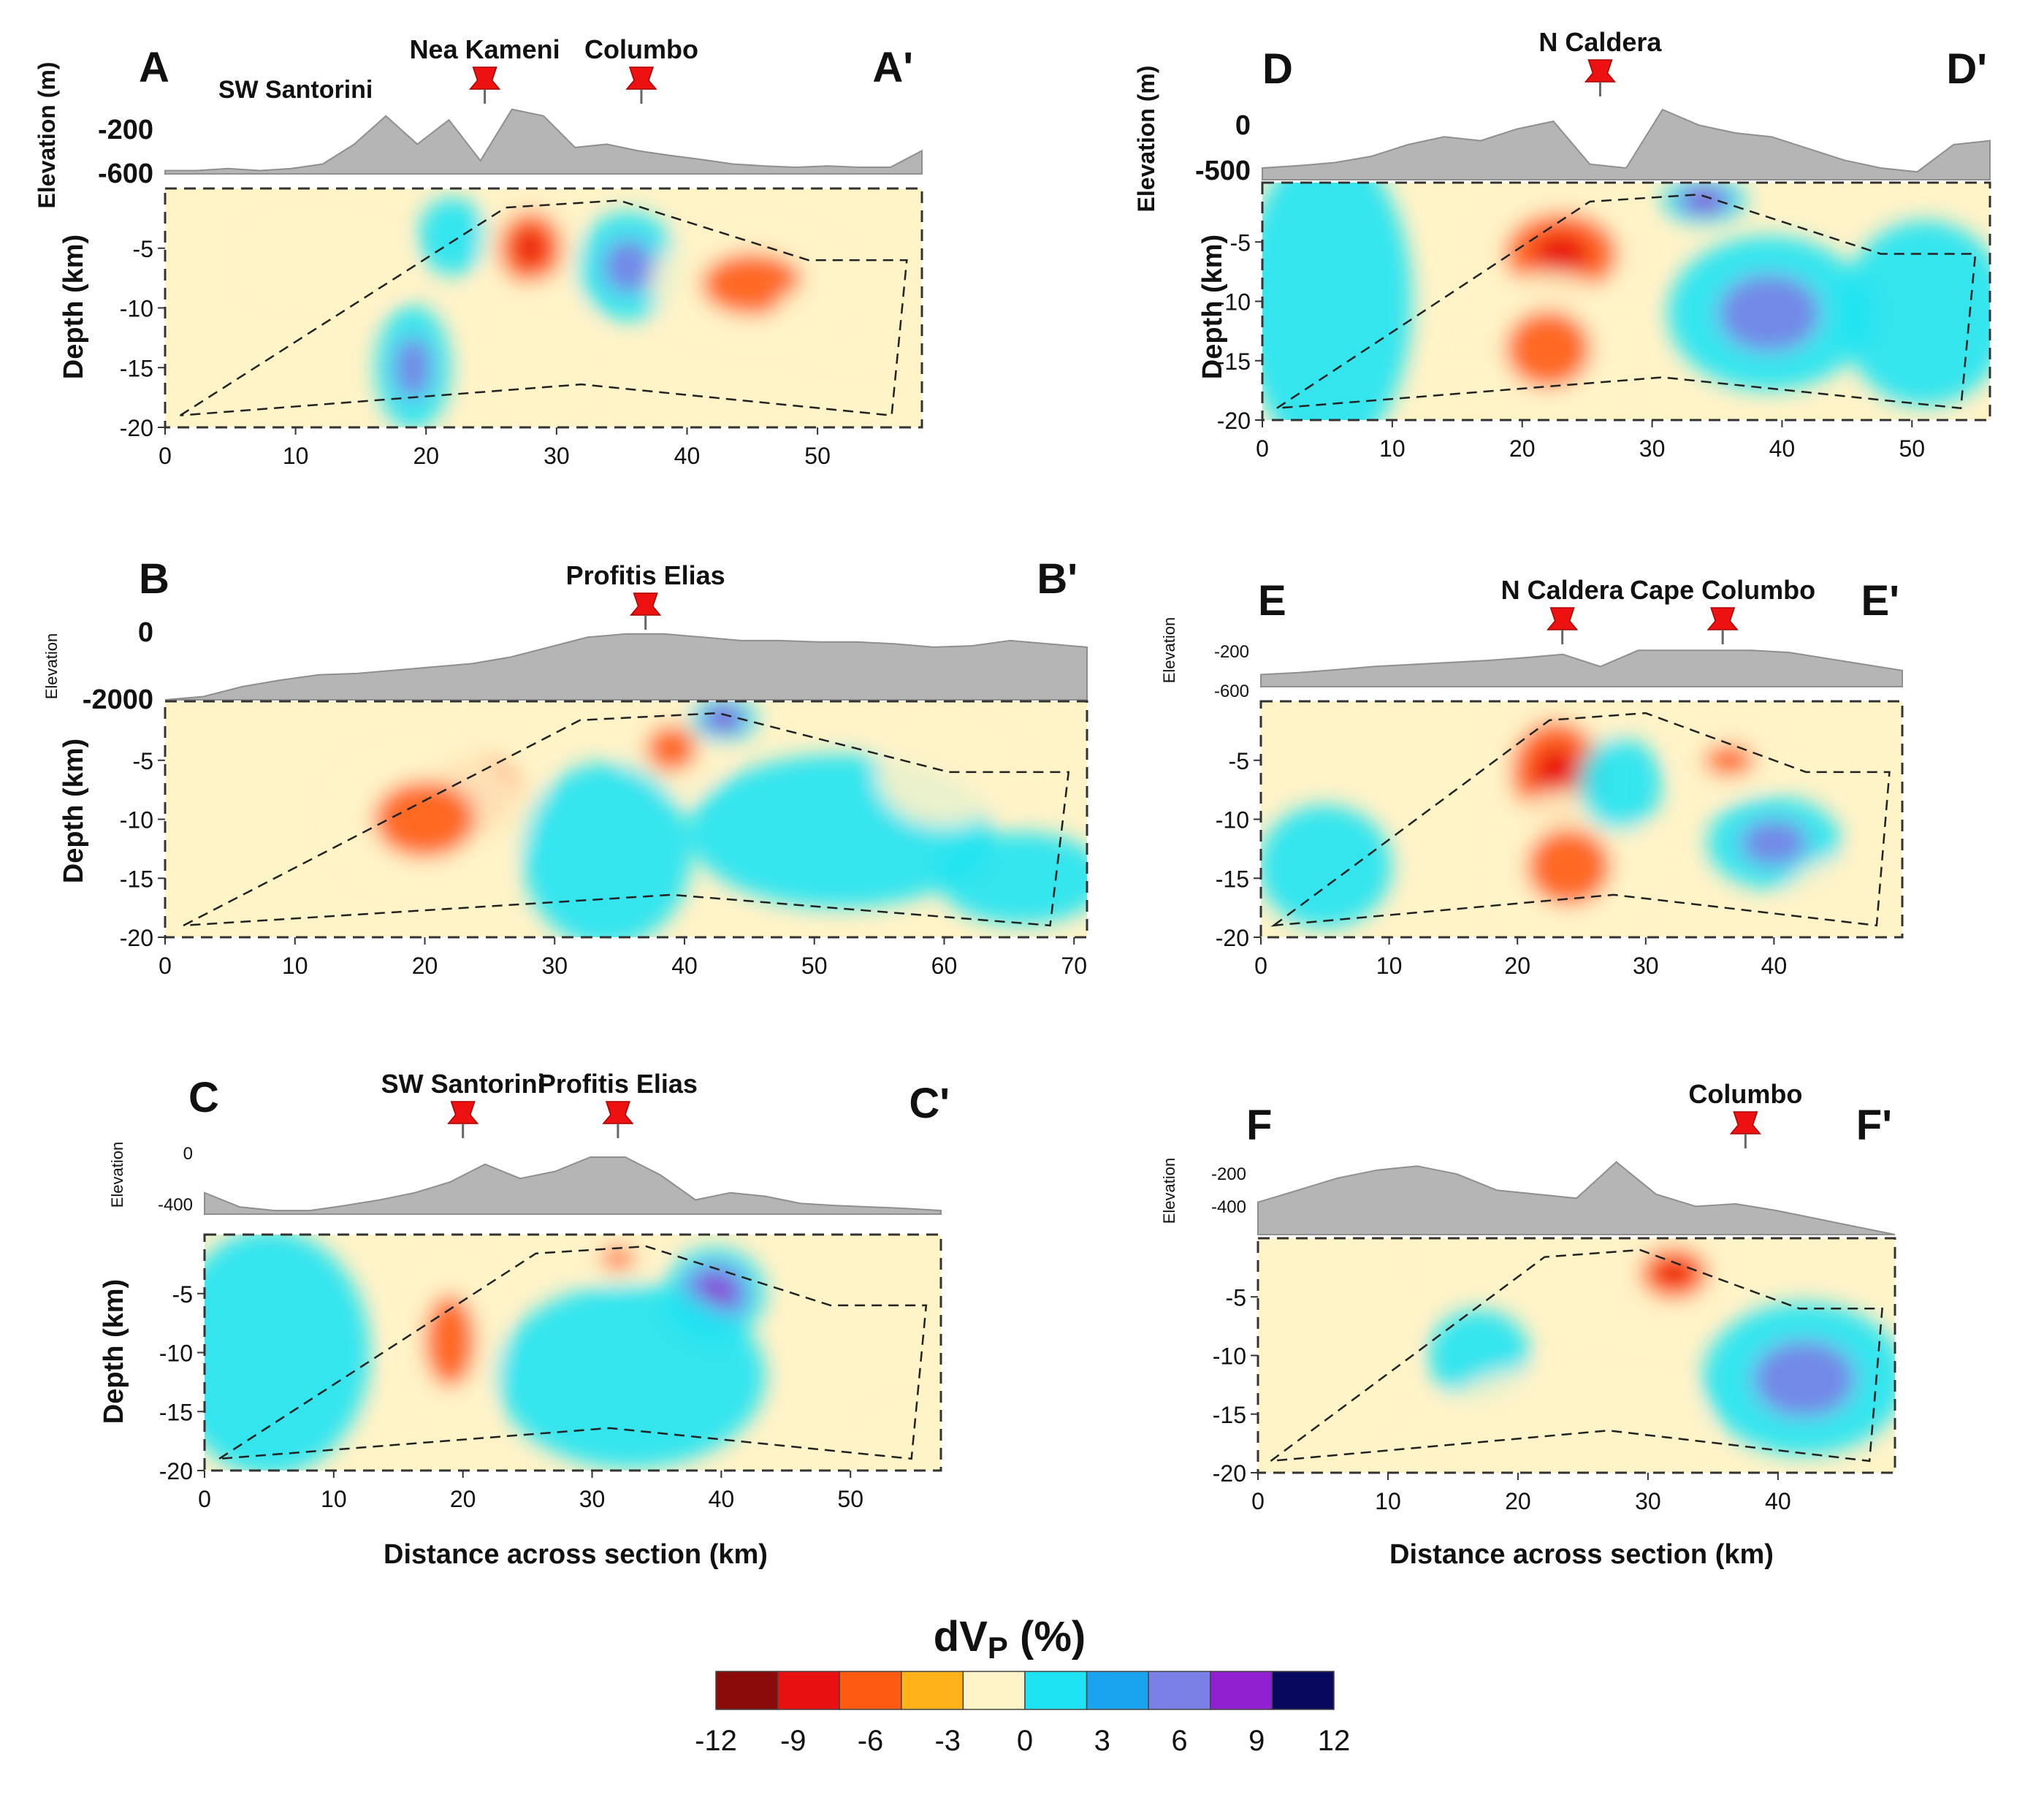 This screenshot has height=1800, width=2044. Describe the element at coordinates (1277, 69) in the screenshot. I see `section-label-start: D` at that location.